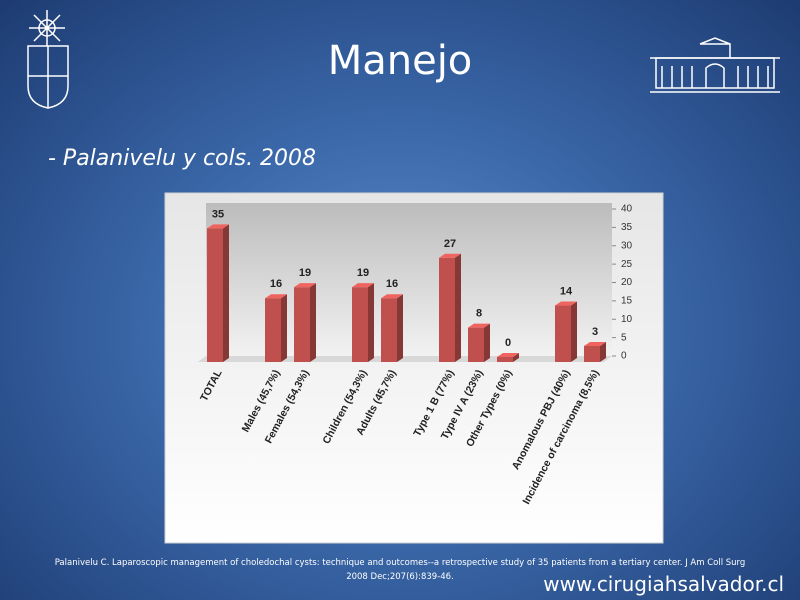 The image size is (800, 600). What do you see at coordinates (627, 282) in the screenshot?
I see `y-tick-label: 20` at bounding box center [627, 282].